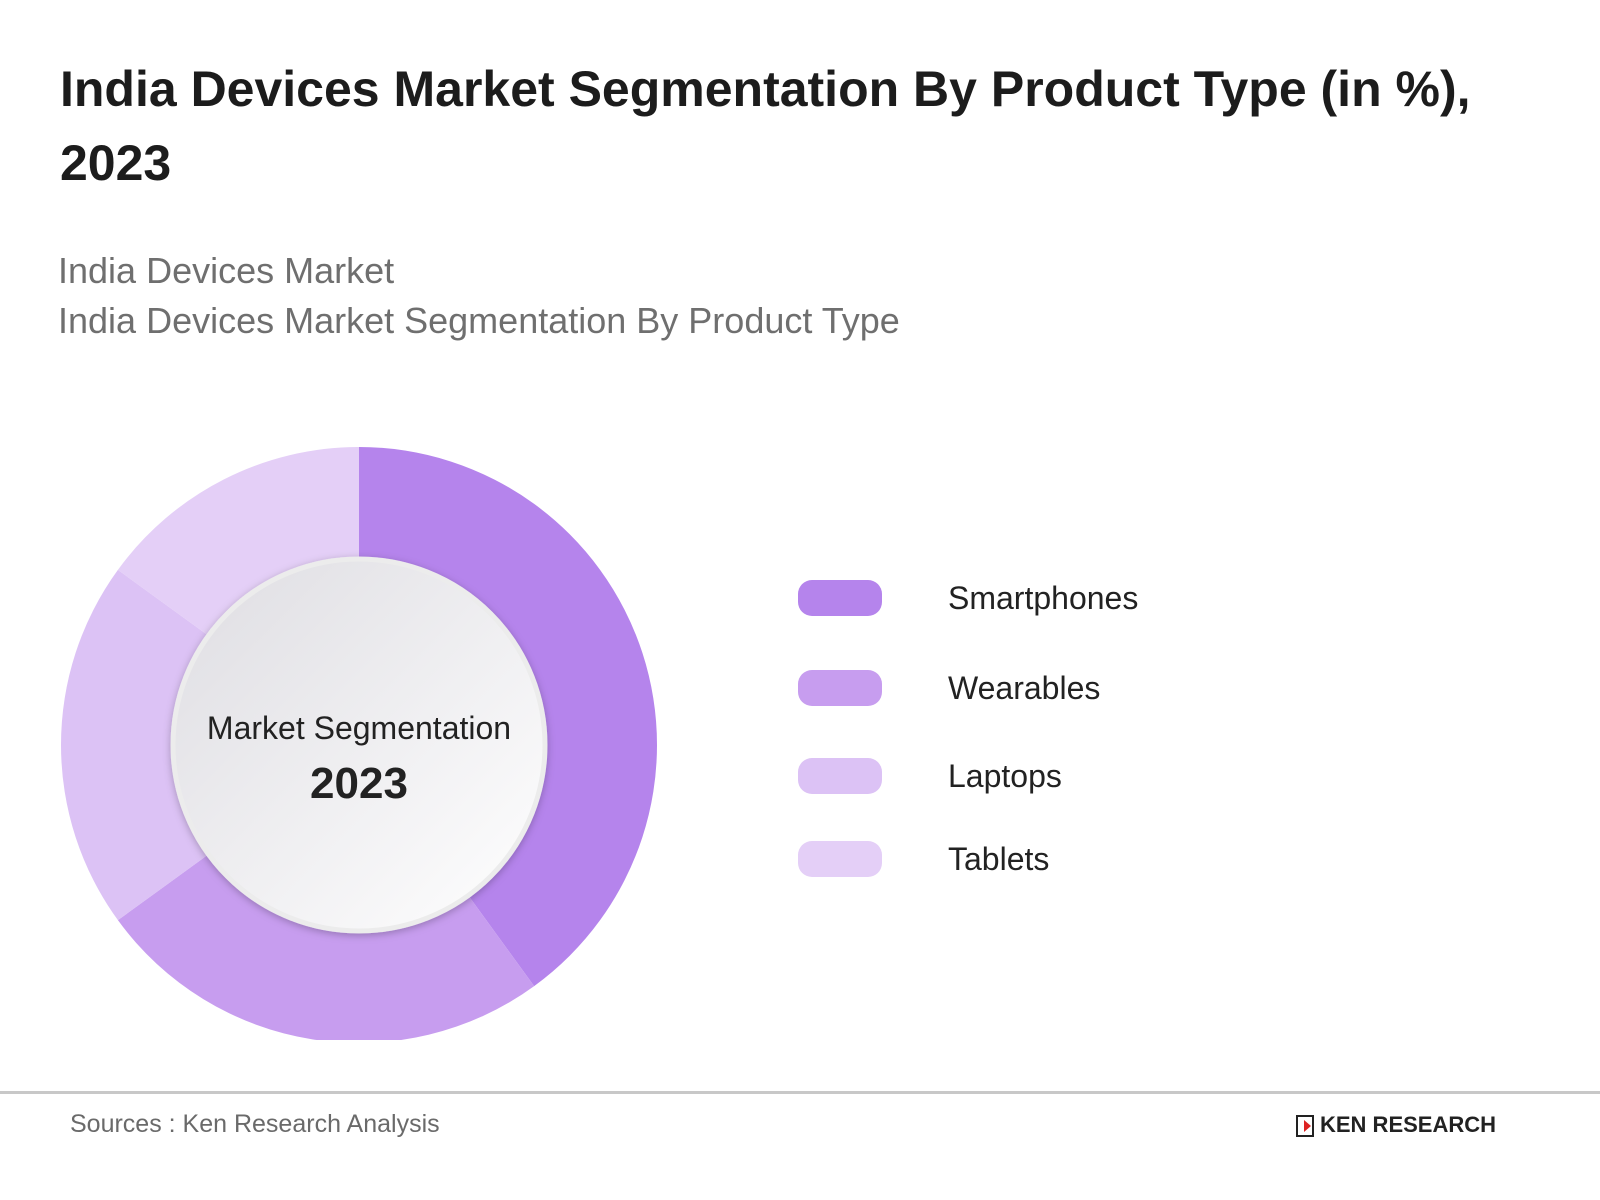 The image size is (1600, 1200). Describe the element at coordinates (359, 783) in the screenshot. I see `center-value: 2023` at that location.